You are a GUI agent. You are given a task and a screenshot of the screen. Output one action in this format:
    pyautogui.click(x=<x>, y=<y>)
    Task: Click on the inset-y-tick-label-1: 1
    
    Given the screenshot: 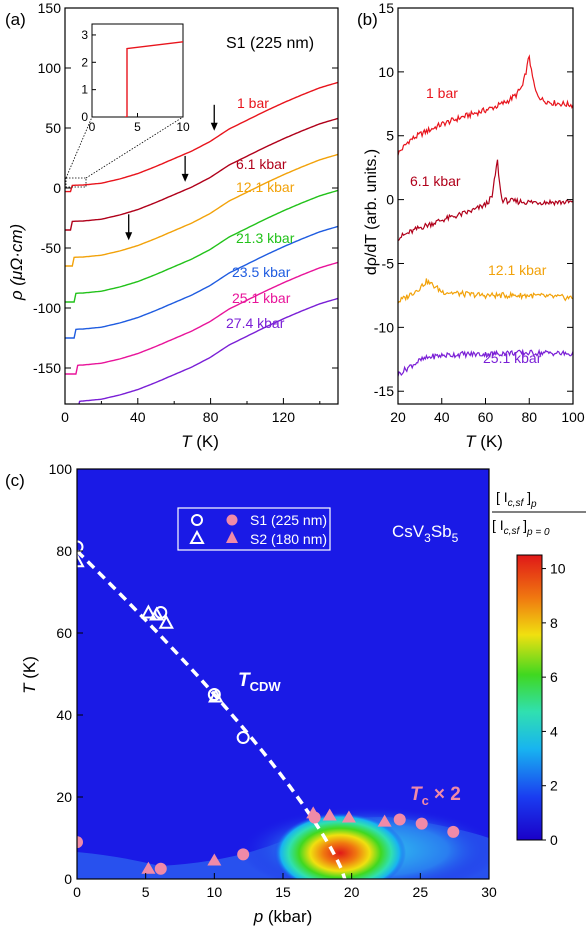 What is the action you would take?
    pyautogui.click(x=84, y=90)
    